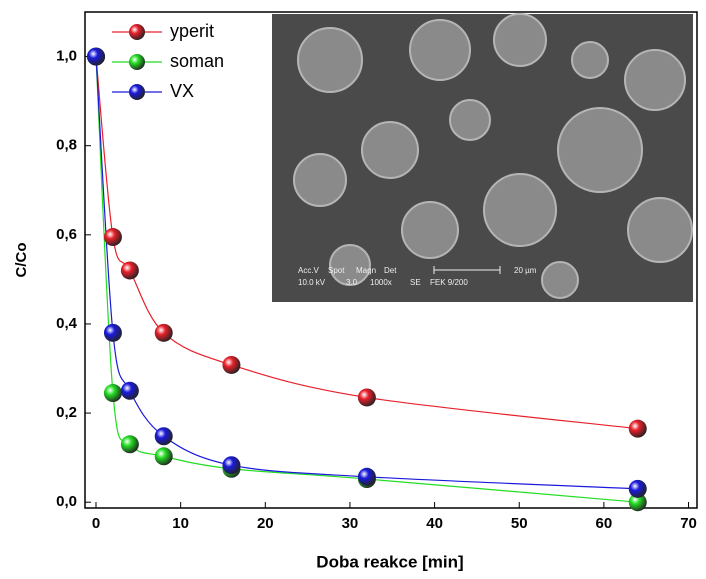 This screenshot has width=706, height=579. What do you see at coordinates (389, 561) in the screenshot?
I see `x-axis-label: Doba reakce [min]` at bounding box center [389, 561].